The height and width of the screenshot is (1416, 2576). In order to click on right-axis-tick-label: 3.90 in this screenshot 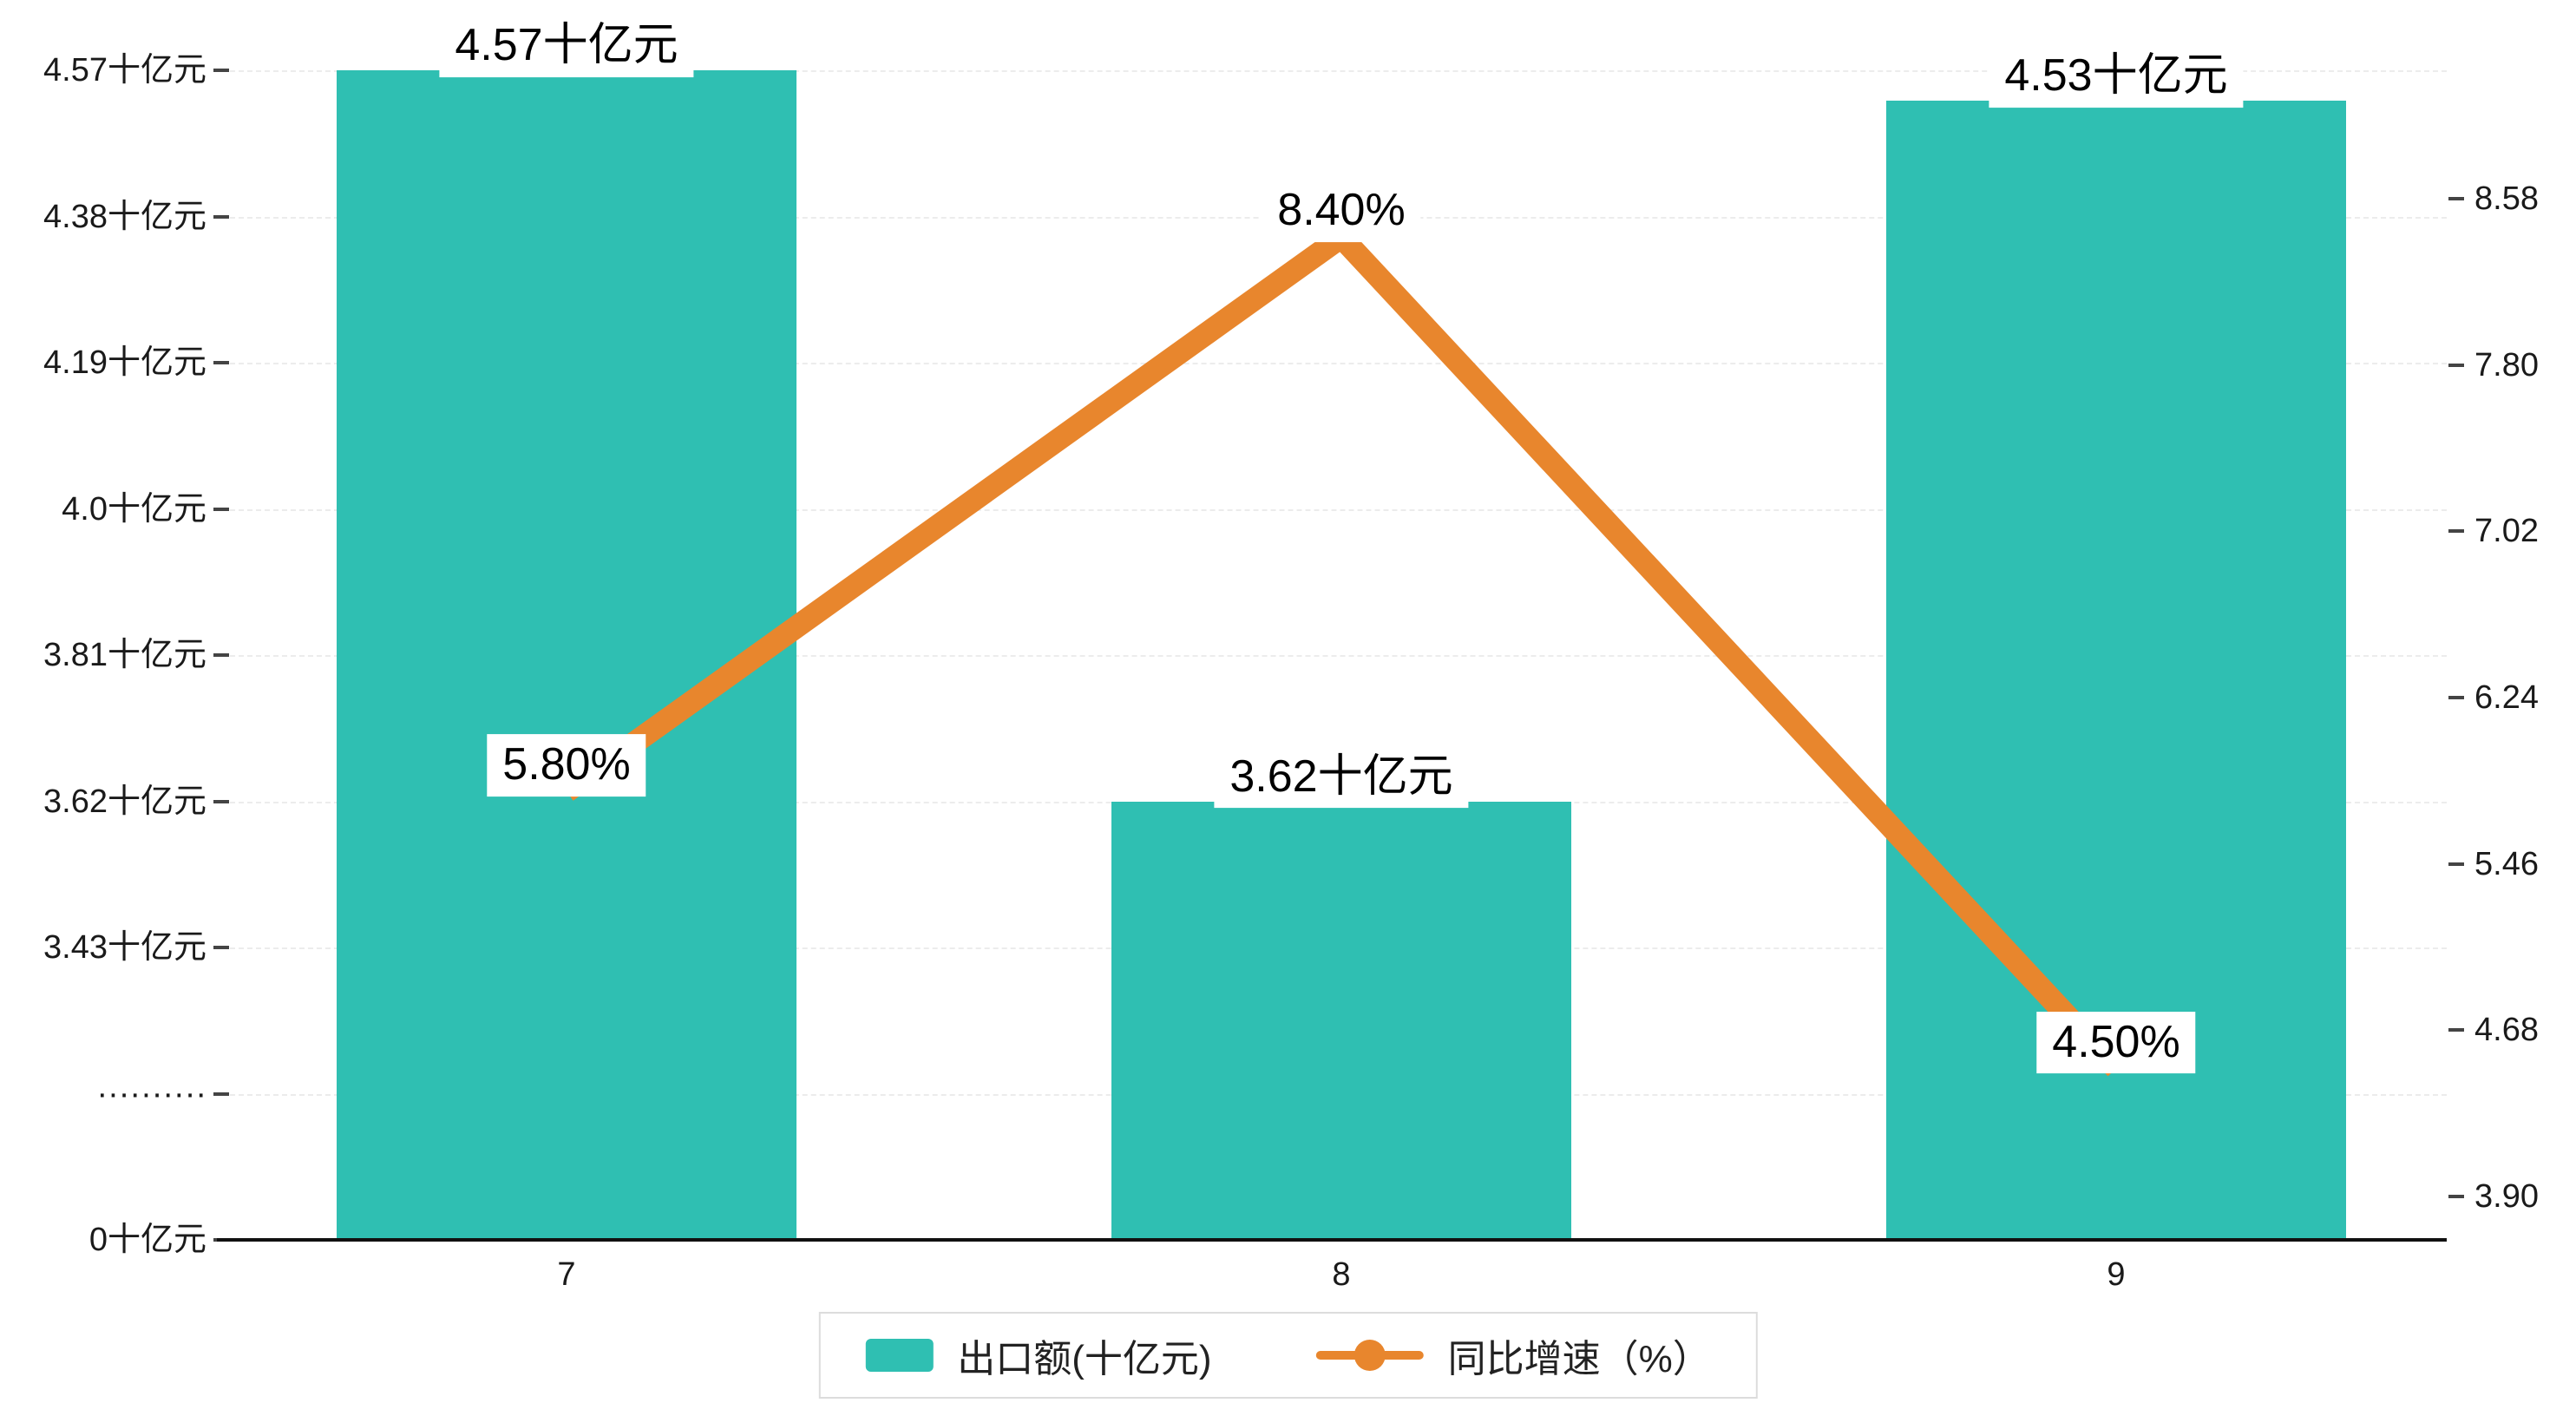, I will do `click(2506, 1196)`.